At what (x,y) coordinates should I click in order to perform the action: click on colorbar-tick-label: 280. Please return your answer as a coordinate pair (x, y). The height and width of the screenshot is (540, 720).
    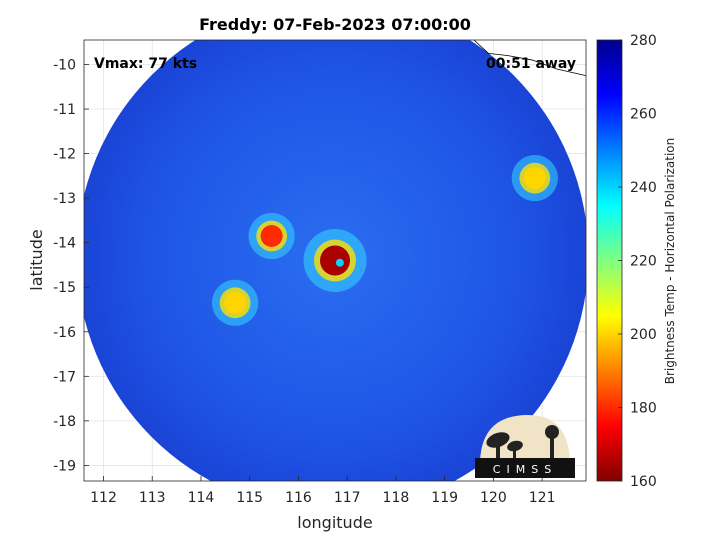
    Looking at the image, I should click on (643, 41).